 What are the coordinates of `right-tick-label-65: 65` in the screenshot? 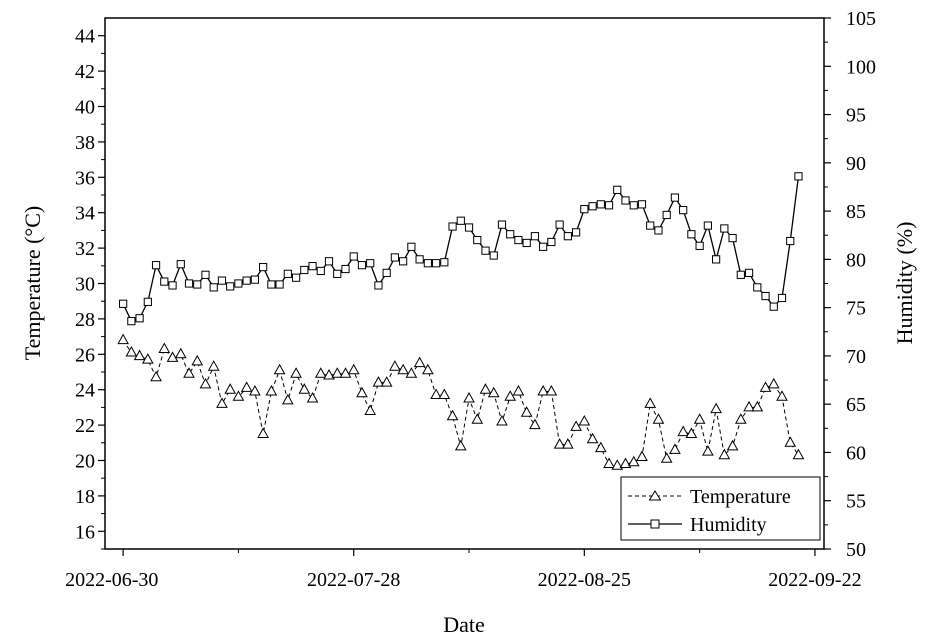 It's located at (856, 405).